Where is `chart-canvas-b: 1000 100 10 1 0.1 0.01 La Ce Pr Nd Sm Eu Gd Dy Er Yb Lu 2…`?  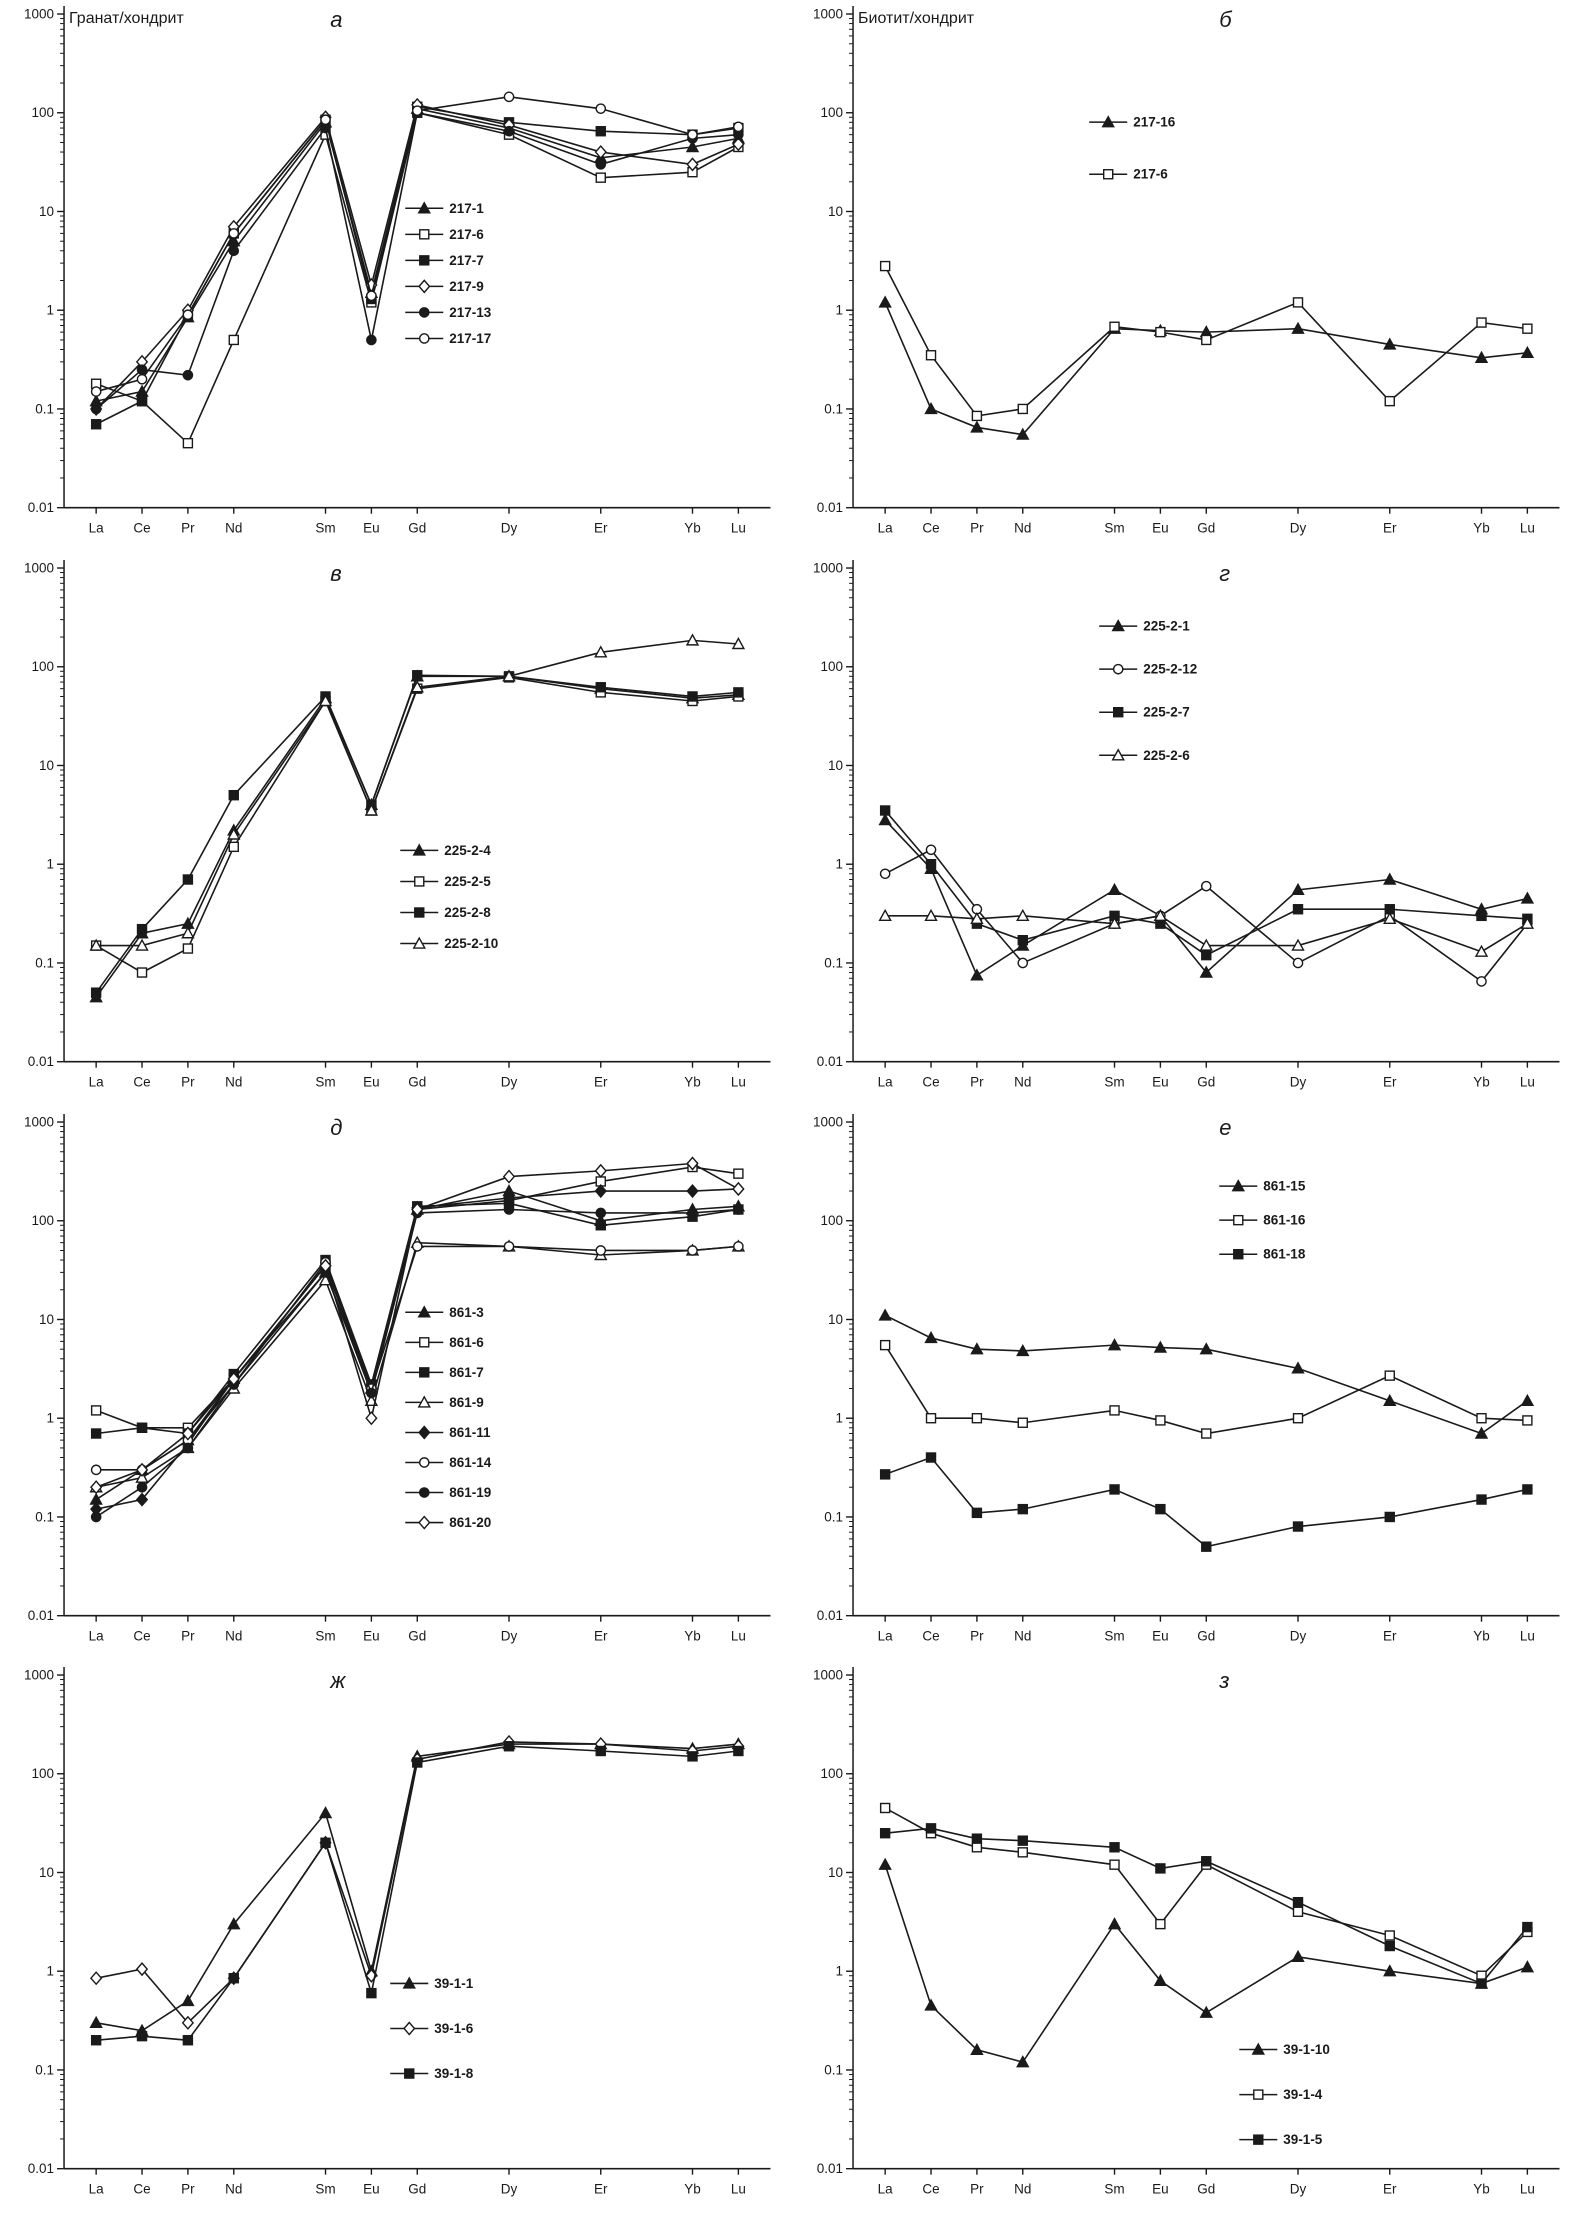
chart-canvas-b: 1000 100 10 1 0.1 0.01 La Ce Pr Nd Sm Eu Gd Dy Er Yb Lu 2… is located at coordinates (1185, 271).